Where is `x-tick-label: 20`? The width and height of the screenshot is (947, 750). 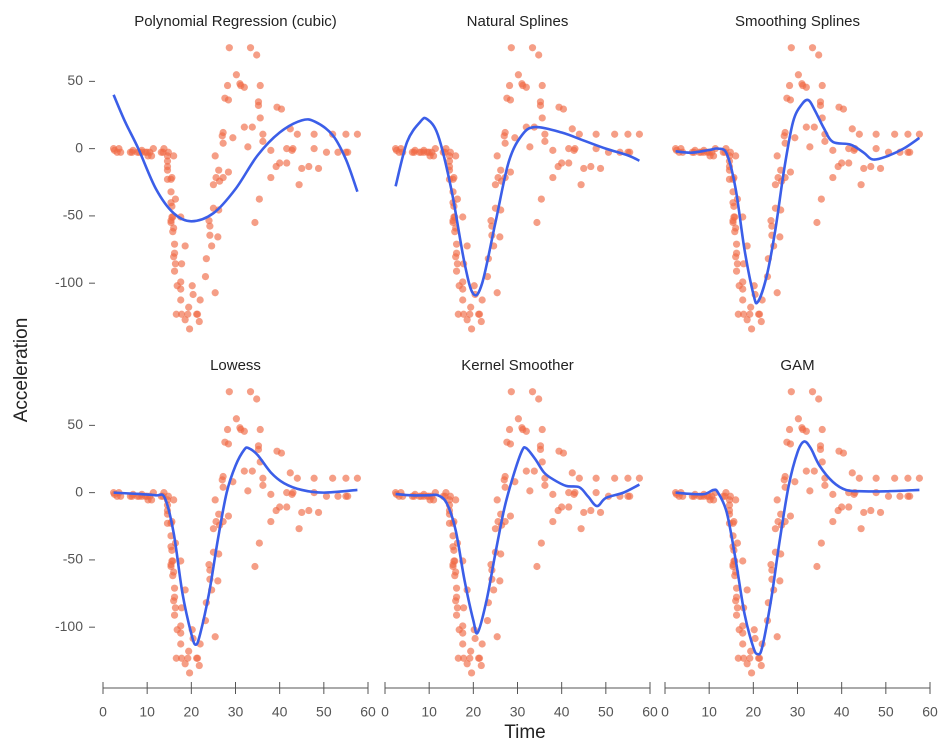
x-tick-label: 20 is located at coordinates (754, 712).